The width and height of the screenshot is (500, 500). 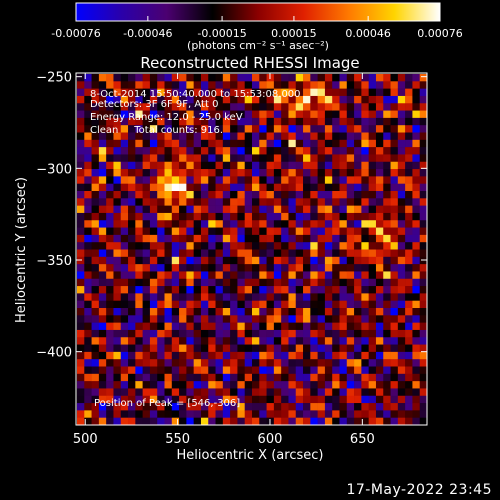 What do you see at coordinates (54, 169) in the screenshot?
I see `y-tick-label: −300` at bounding box center [54, 169].